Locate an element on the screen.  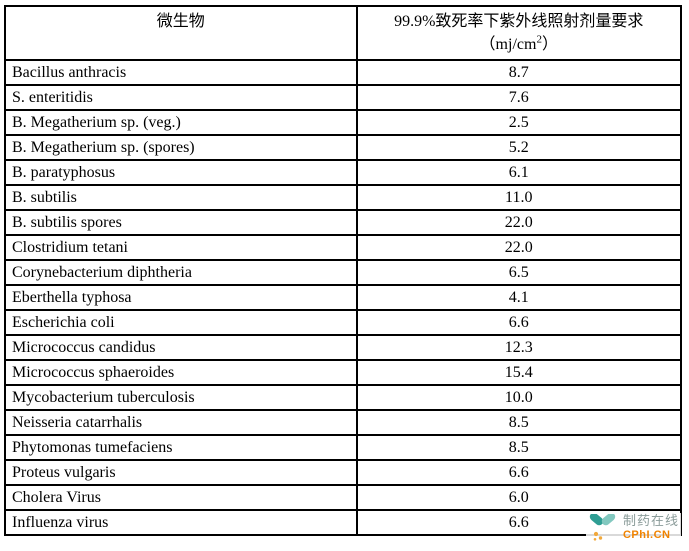
table-row: Eberthella typhosa 4.1 is located at coordinates (343, 297).